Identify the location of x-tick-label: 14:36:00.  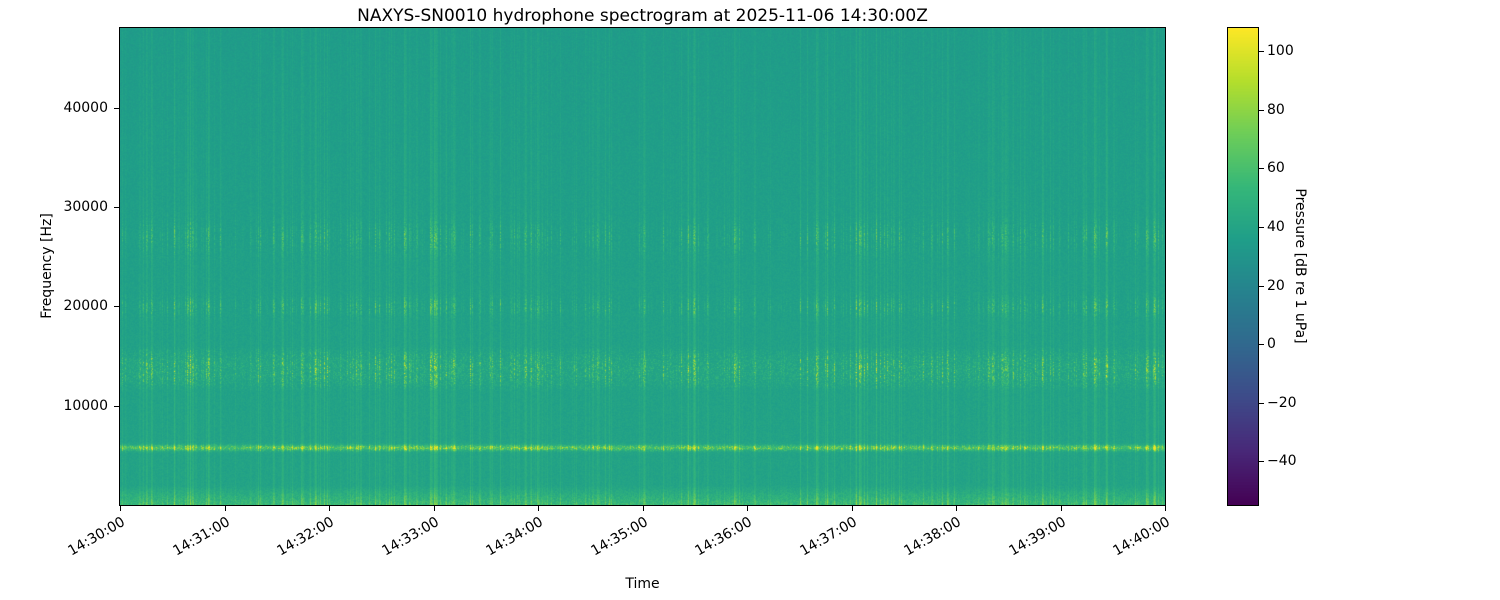
(723, 537).